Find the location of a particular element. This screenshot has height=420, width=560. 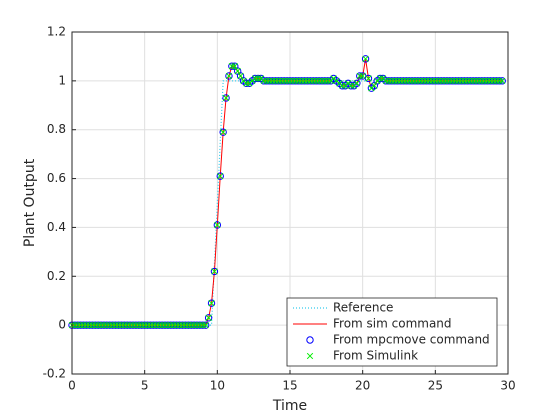

y-tick-label: 0.6 is located at coordinates (56, 178).